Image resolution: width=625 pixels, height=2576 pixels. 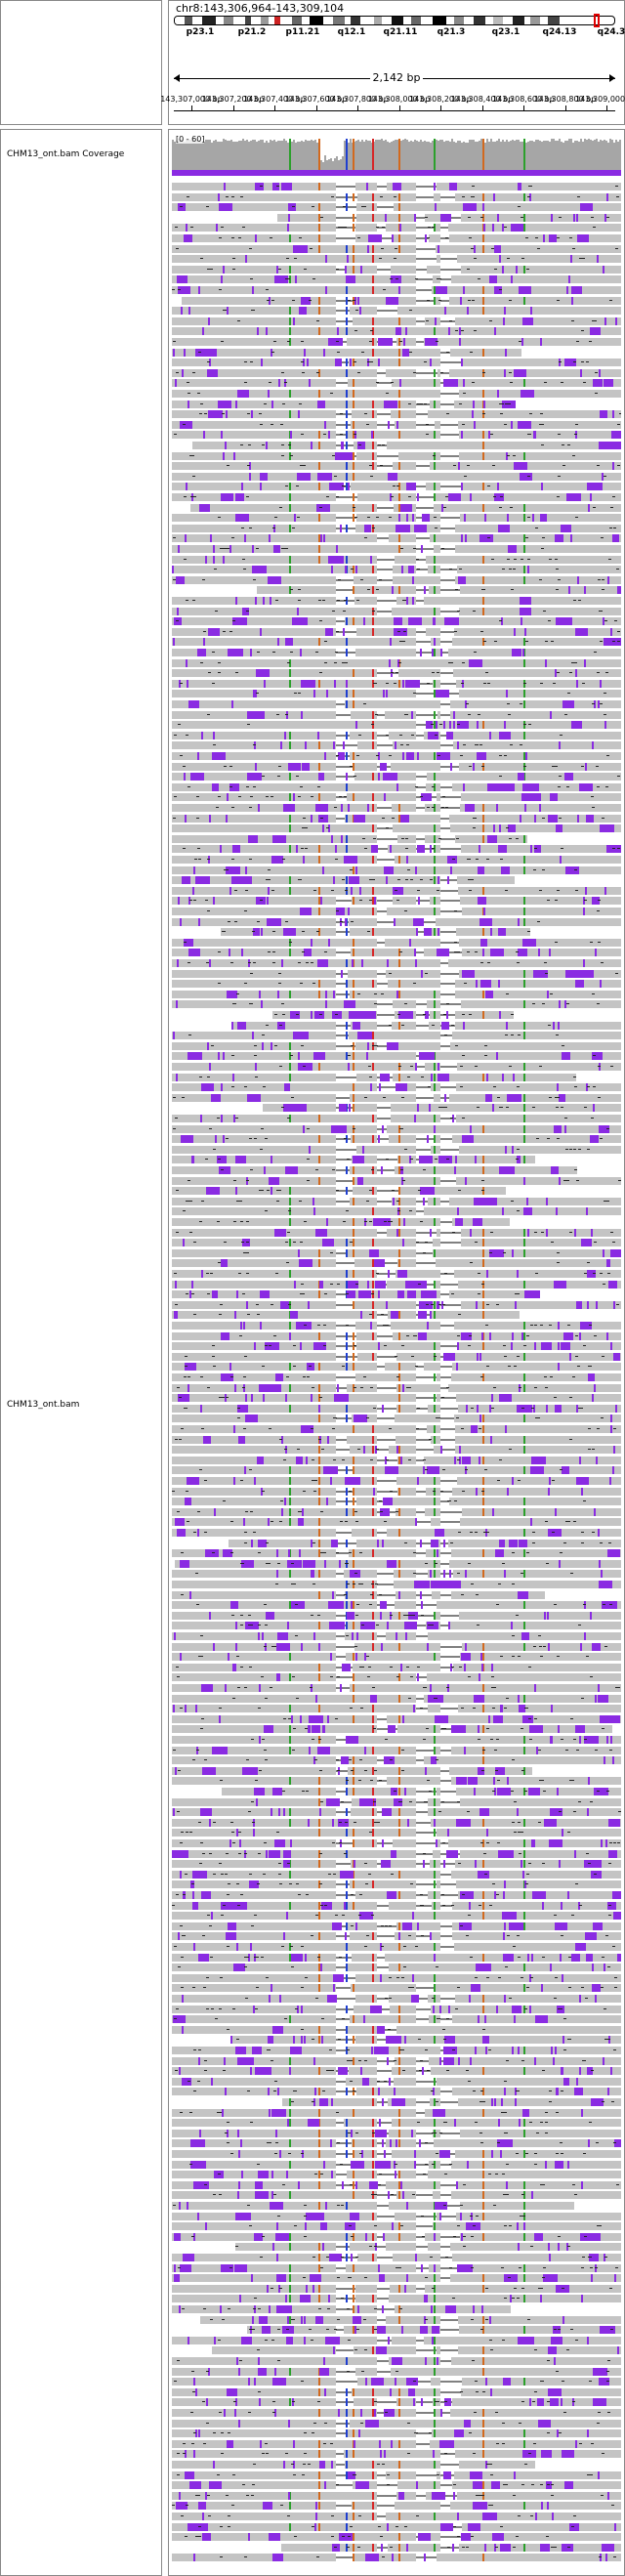 I want to click on alignment-track-name: CHM13_ont.bam, so click(x=44, y=1405).